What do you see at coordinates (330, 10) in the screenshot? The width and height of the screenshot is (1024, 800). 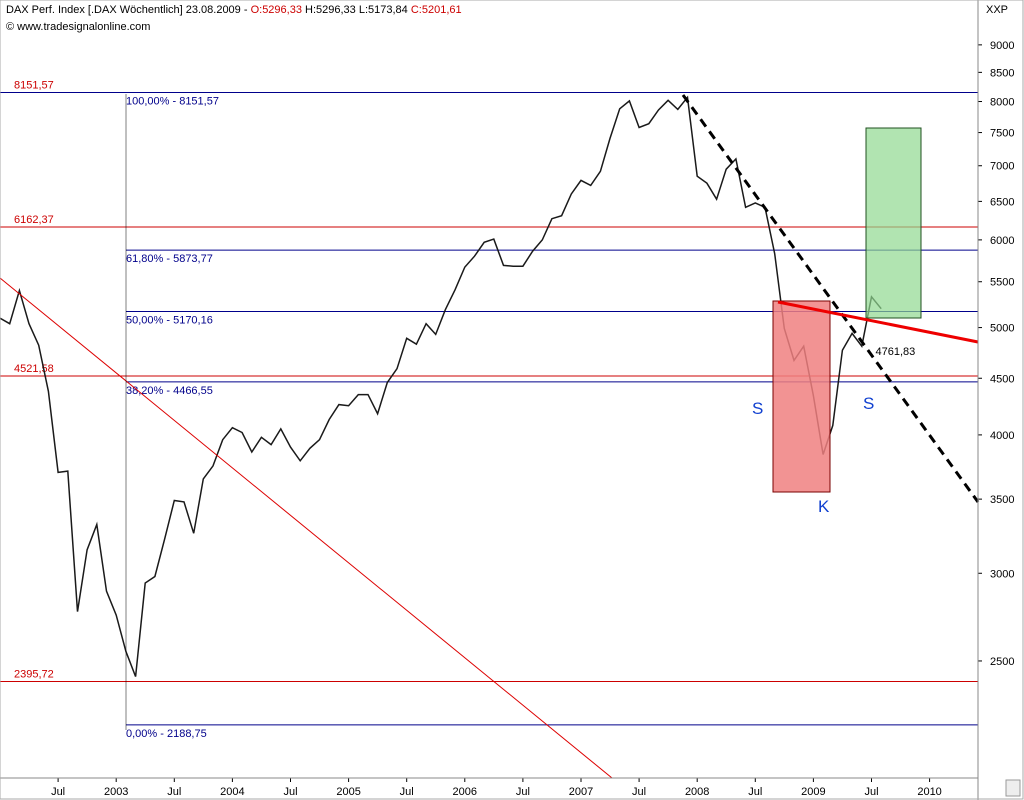 I see `high: H:5296,33` at bounding box center [330, 10].